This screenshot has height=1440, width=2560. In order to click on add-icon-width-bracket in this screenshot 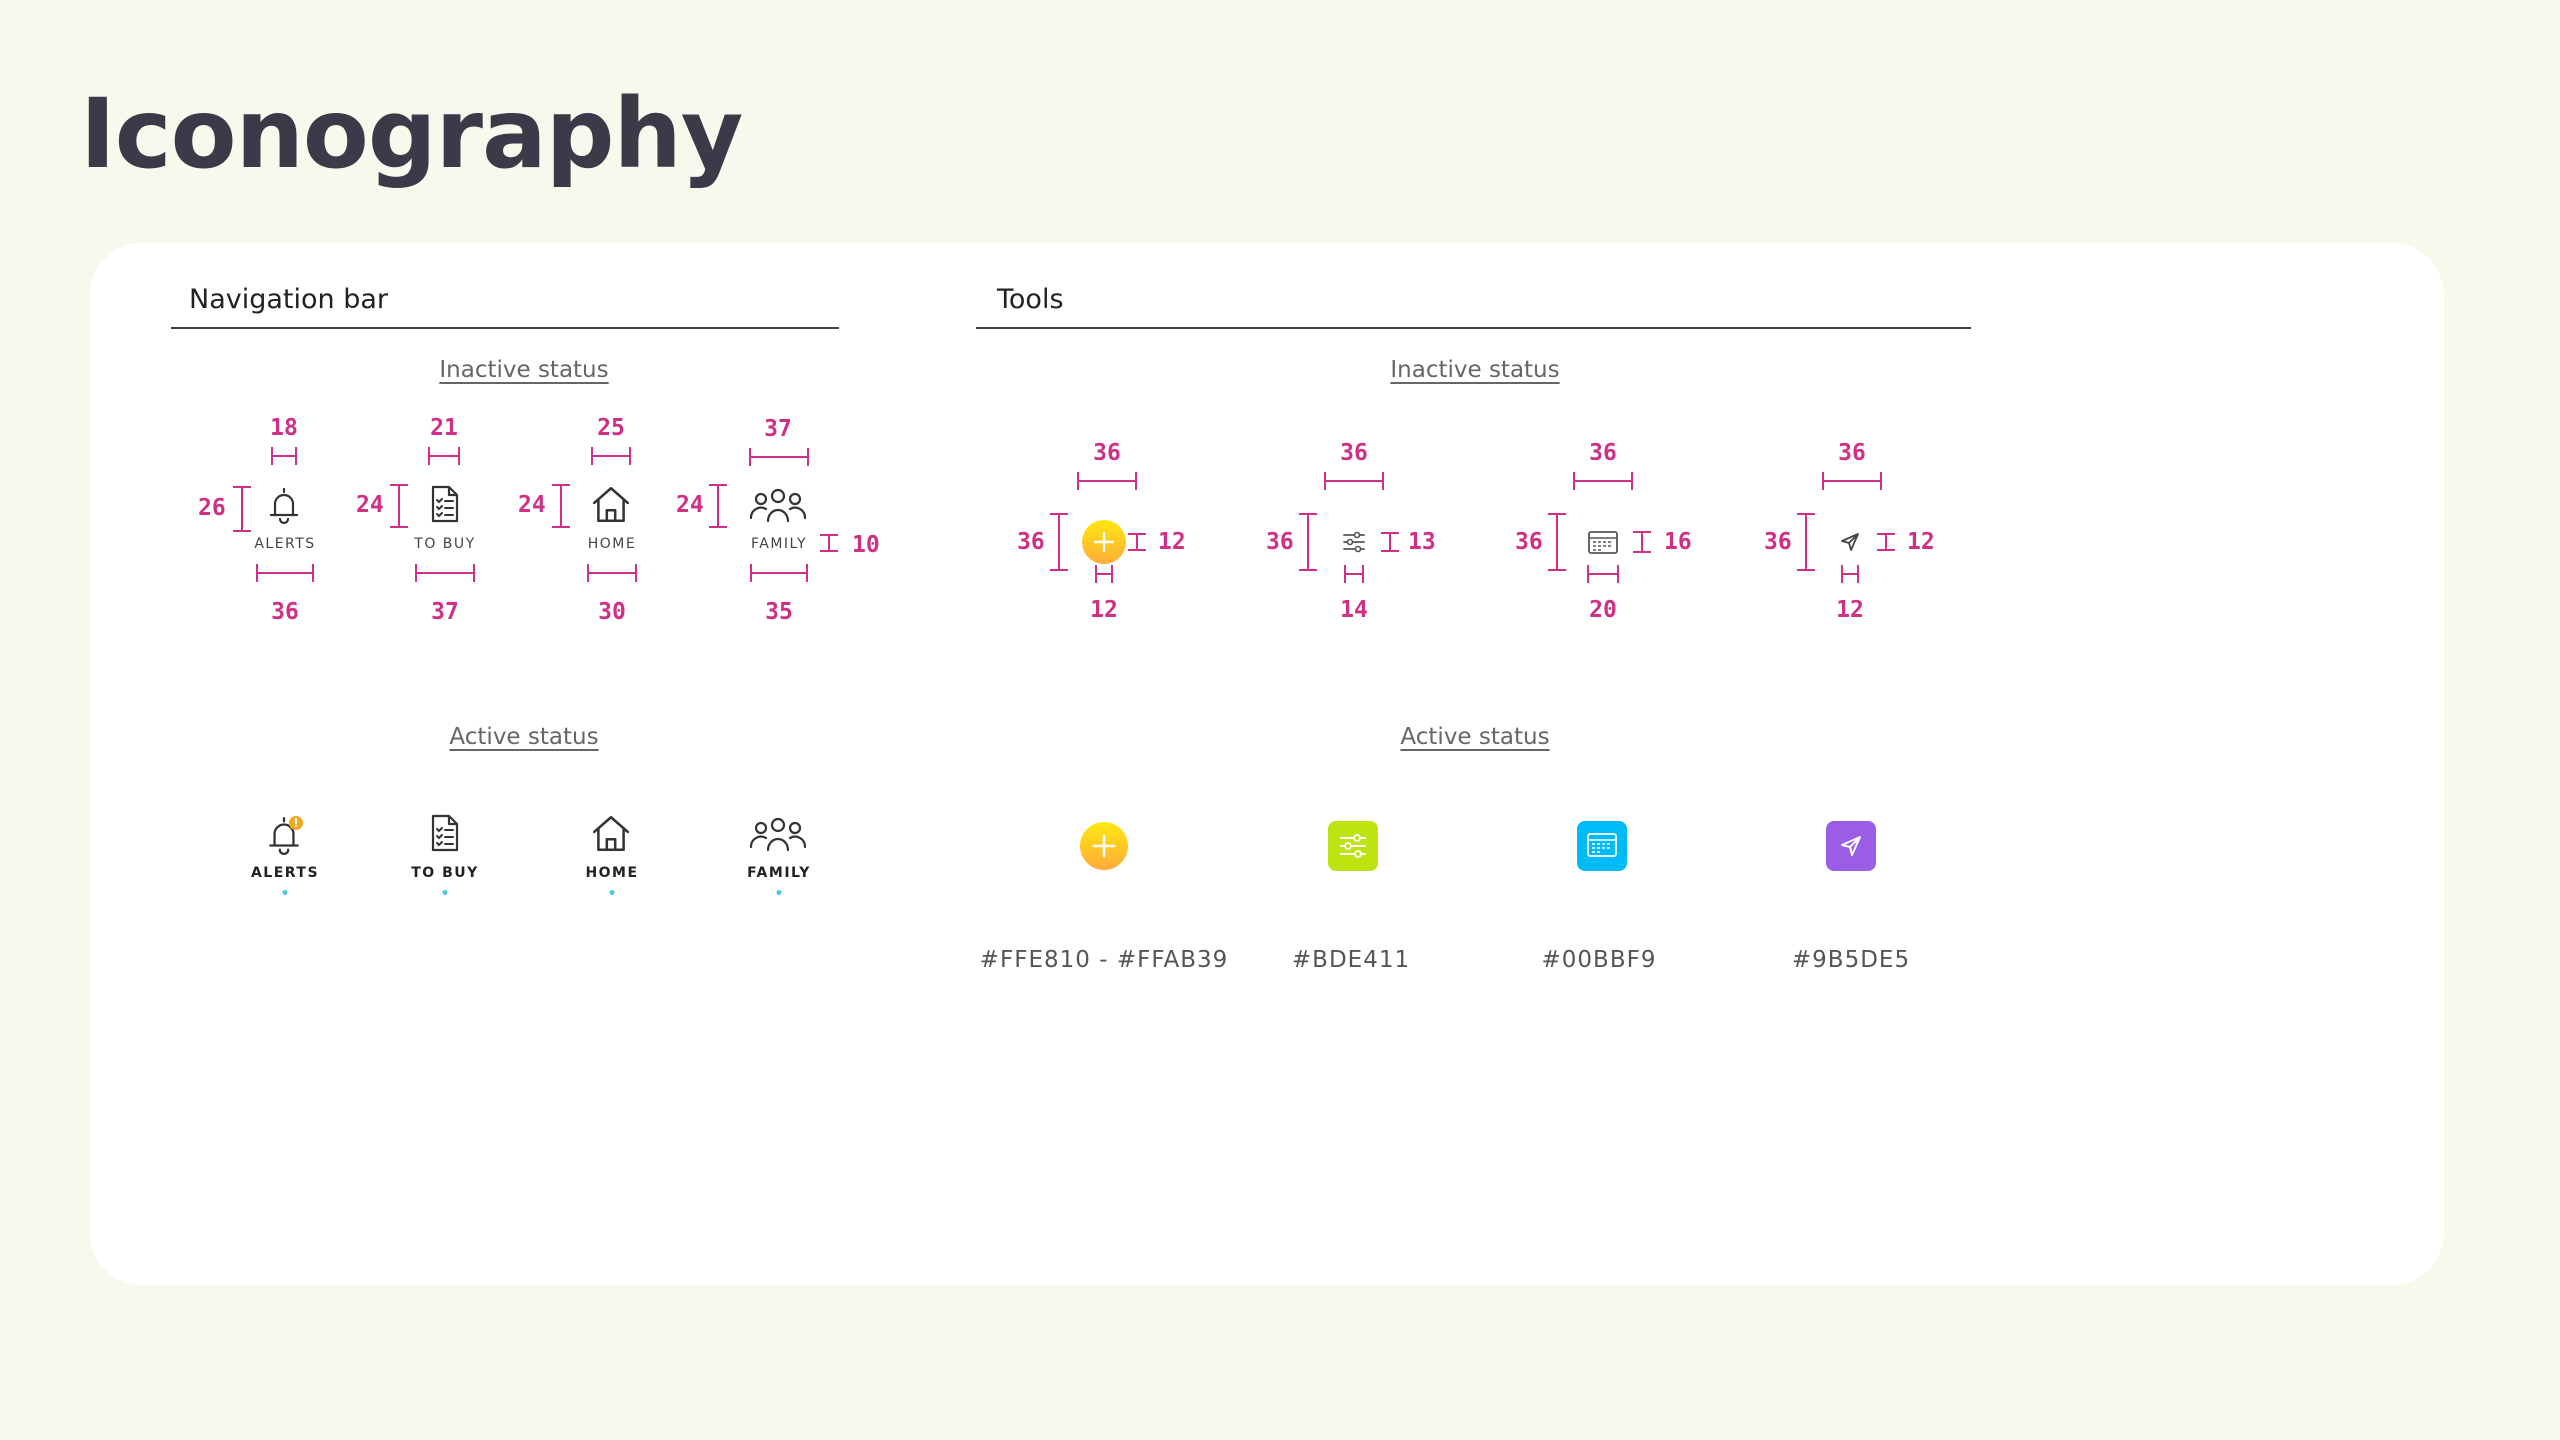, I will do `click(1104, 574)`.